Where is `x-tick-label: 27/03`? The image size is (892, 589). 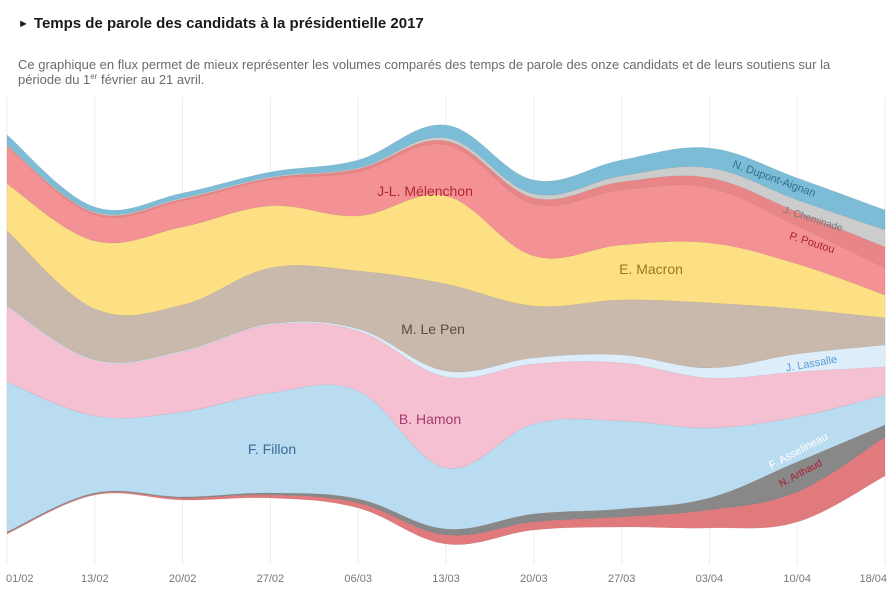
x-tick-label: 27/03 is located at coordinates (622, 579).